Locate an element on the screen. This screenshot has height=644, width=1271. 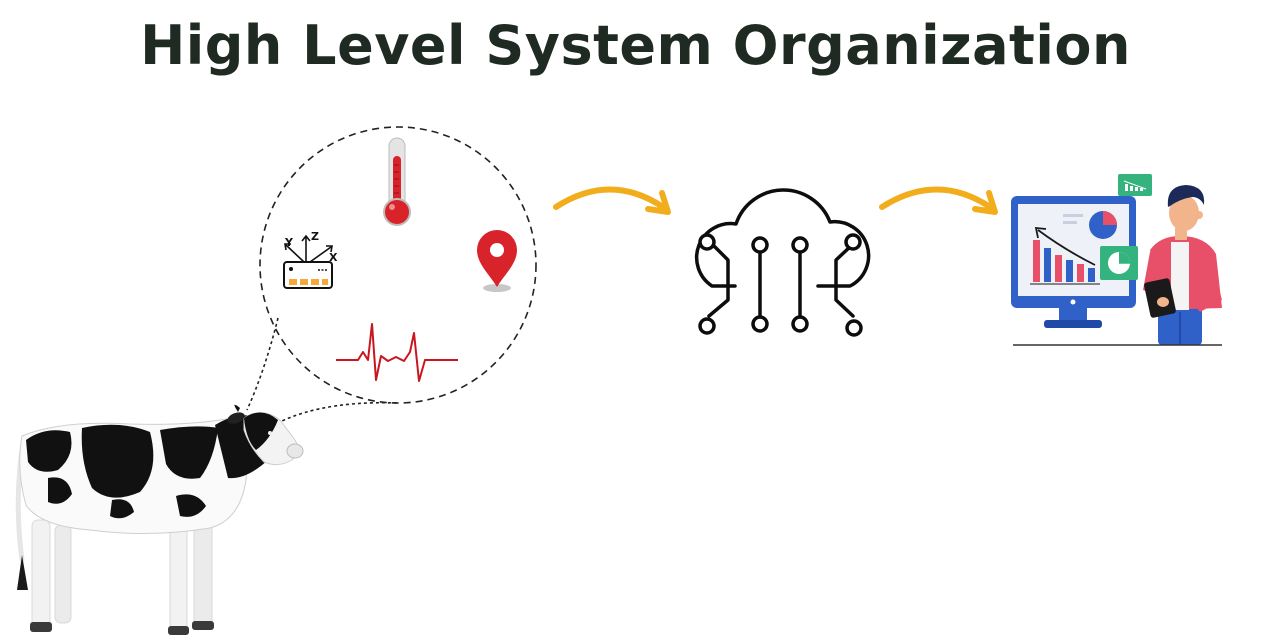
axis-label-y: Y is located at coordinates (289, 242).